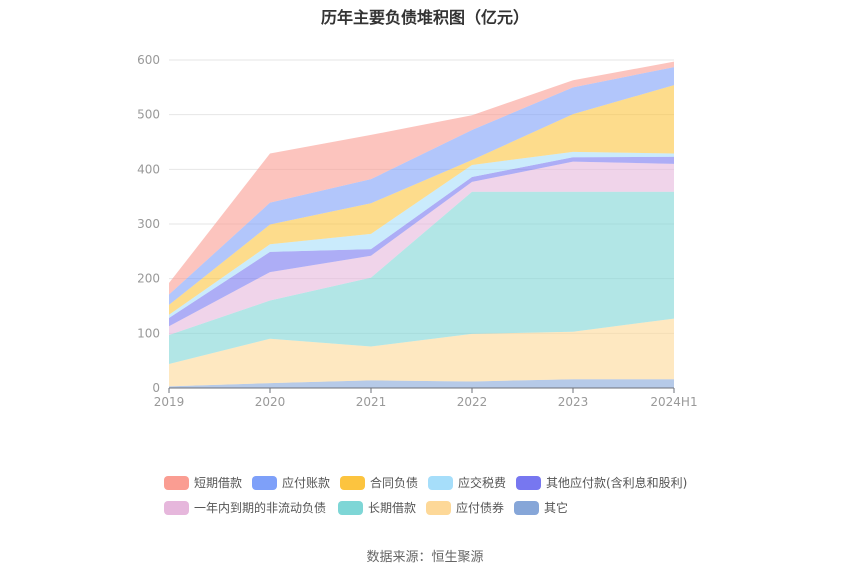 This screenshot has height=575, width=850. Describe the element at coordinates (270, 402) in the screenshot. I see `x-tick-label: 2020` at that location.